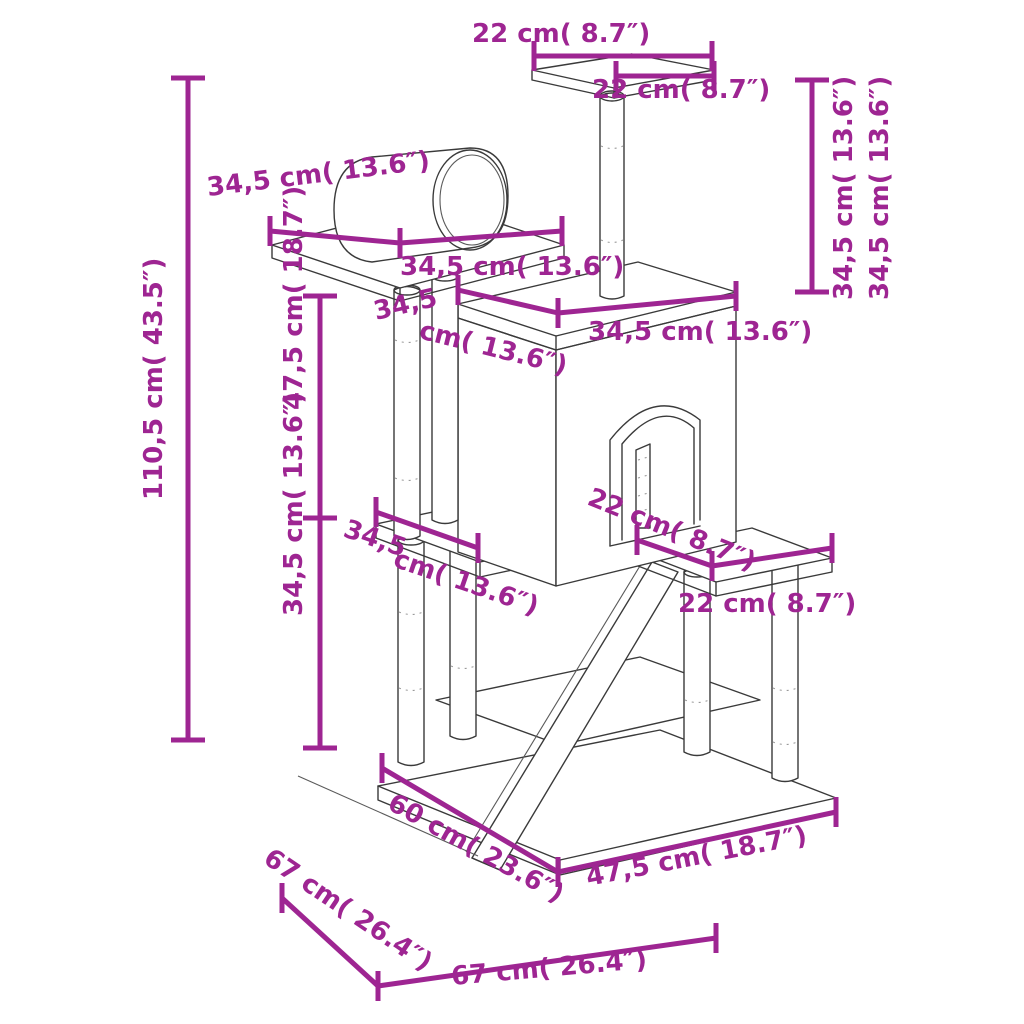  What do you see at coordinates (612, 195) in the screenshot?
I see `top-post` at bounding box center [612, 195].